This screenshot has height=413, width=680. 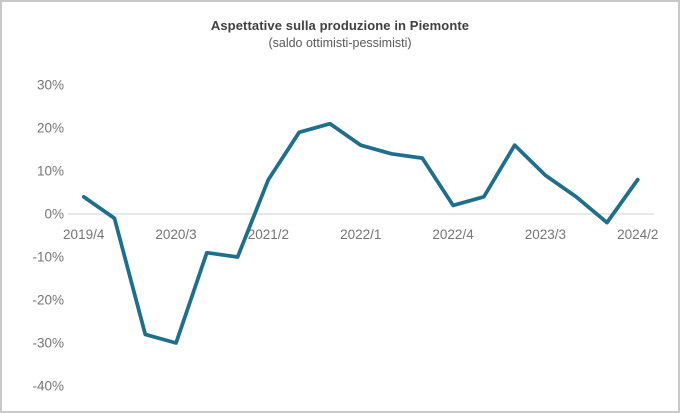 What do you see at coordinates (545, 234) in the screenshot?
I see `x-axis-tick-label: 2023/3` at bounding box center [545, 234].